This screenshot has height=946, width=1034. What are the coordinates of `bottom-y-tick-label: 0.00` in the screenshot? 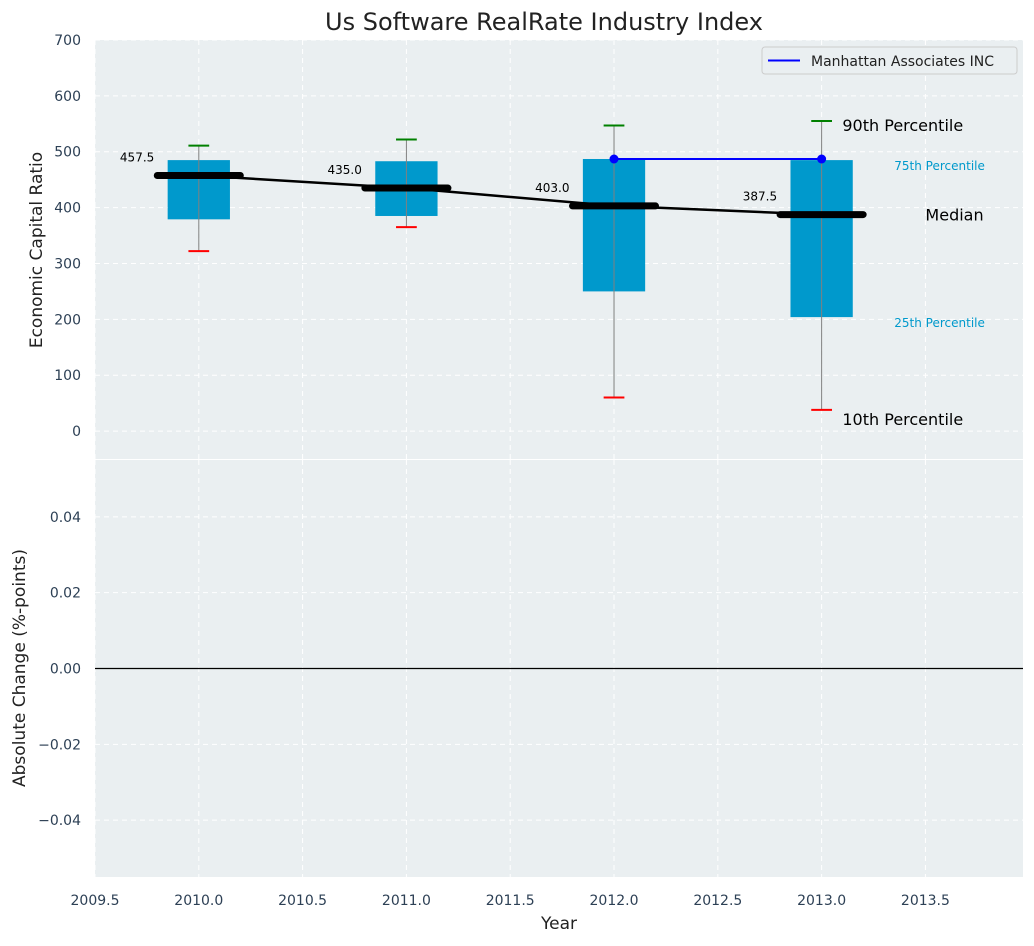 It's located at (65, 670).